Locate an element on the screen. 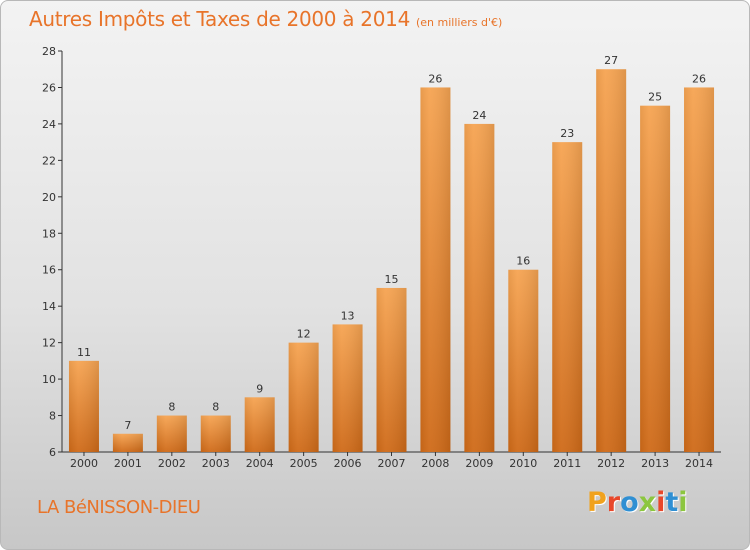 This screenshot has height=550, width=750. bar-value-label: 13 is located at coordinates (348, 315).